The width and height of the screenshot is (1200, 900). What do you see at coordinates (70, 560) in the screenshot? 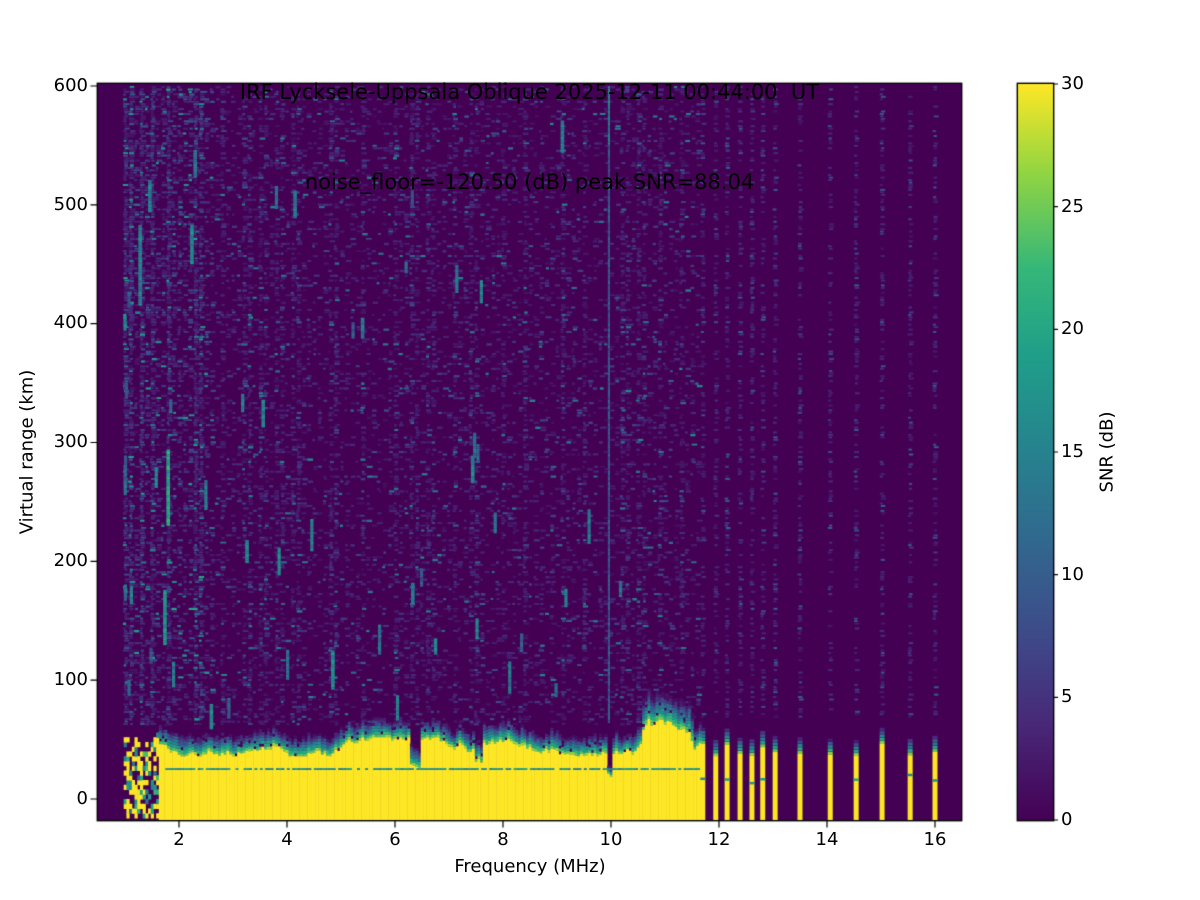
I see `y-tick-label-200: 200` at bounding box center [70, 560].